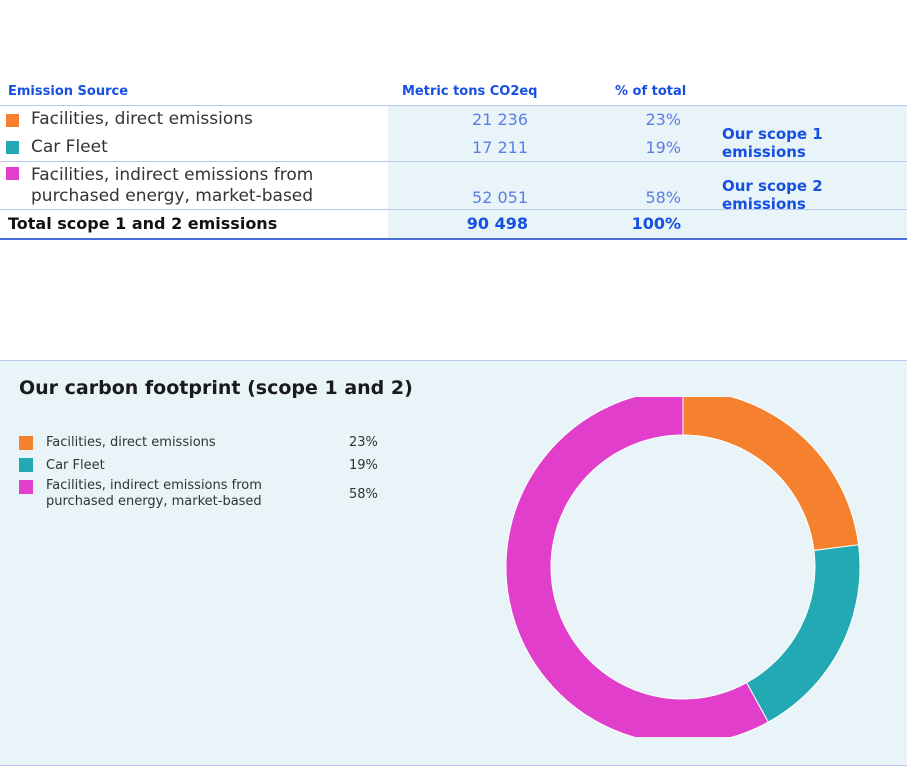 This screenshot has height=770, width=907. I want to click on row-source-label-line1: Facilities, indirect emissions from, so click(172, 175).